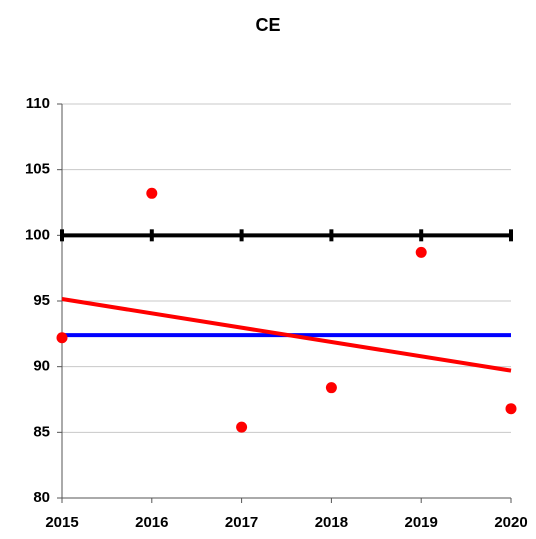 This screenshot has width=536, height=539. What do you see at coordinates (267, 25) in the screenshot?
I see `chart-title: CE` at bounding box center [267, 25].